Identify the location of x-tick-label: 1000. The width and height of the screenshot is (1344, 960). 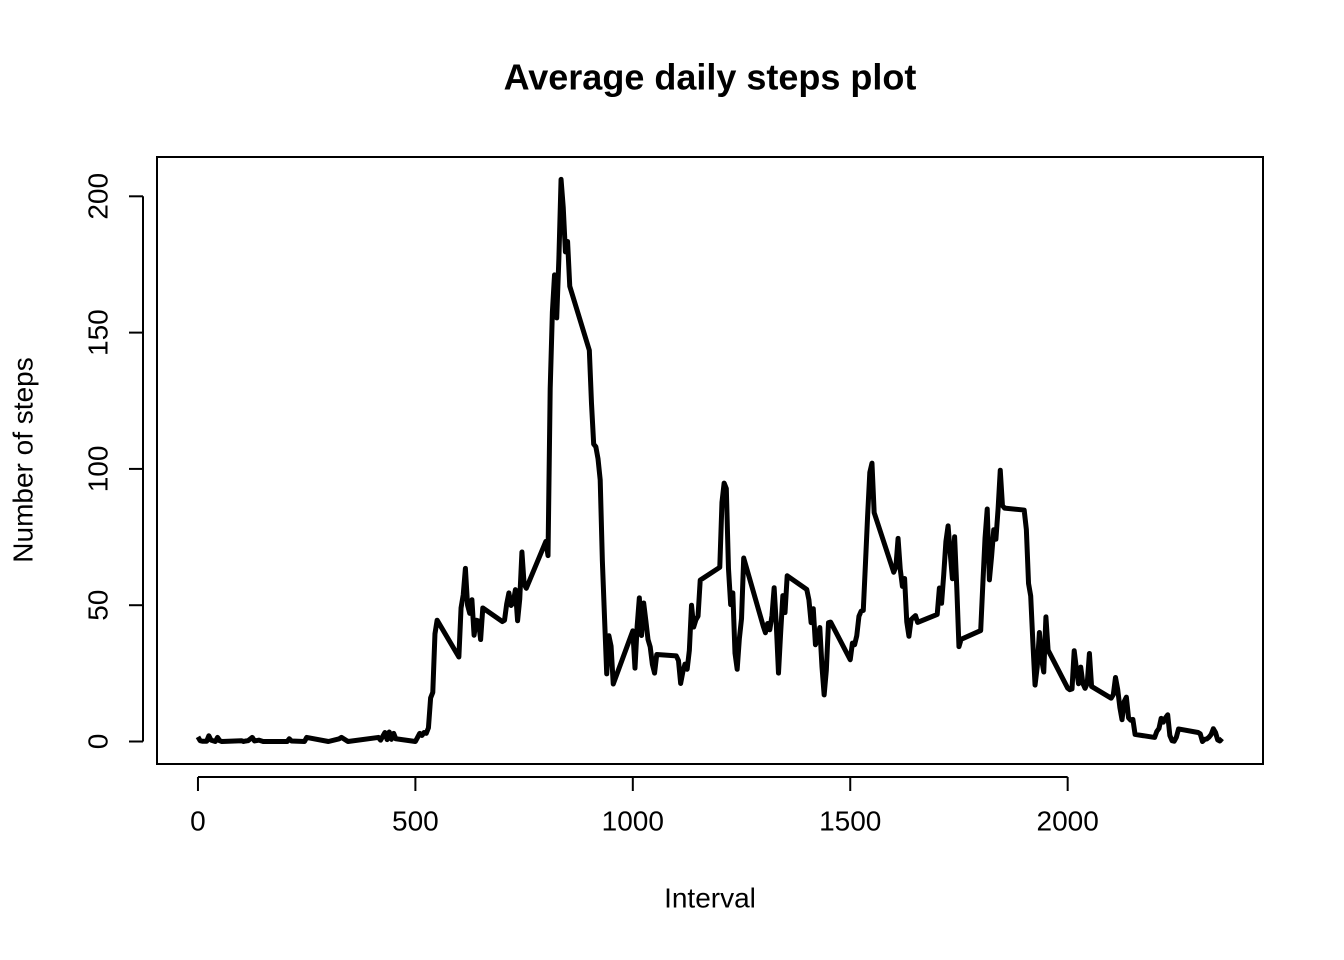
(633, 820).